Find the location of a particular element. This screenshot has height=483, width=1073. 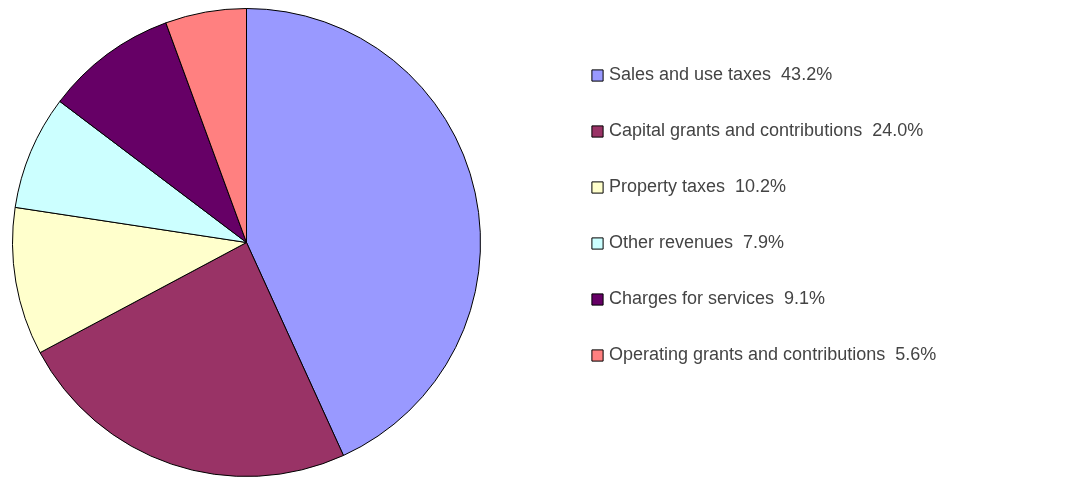

legend-label: Capital grants and contributions 24.0% is located at coordinates (766, 130).